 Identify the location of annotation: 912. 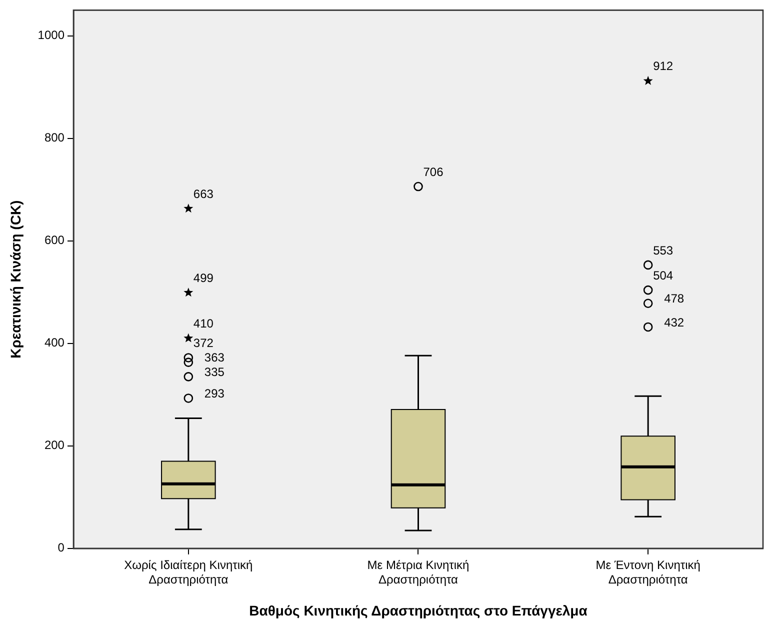
(663, 66).